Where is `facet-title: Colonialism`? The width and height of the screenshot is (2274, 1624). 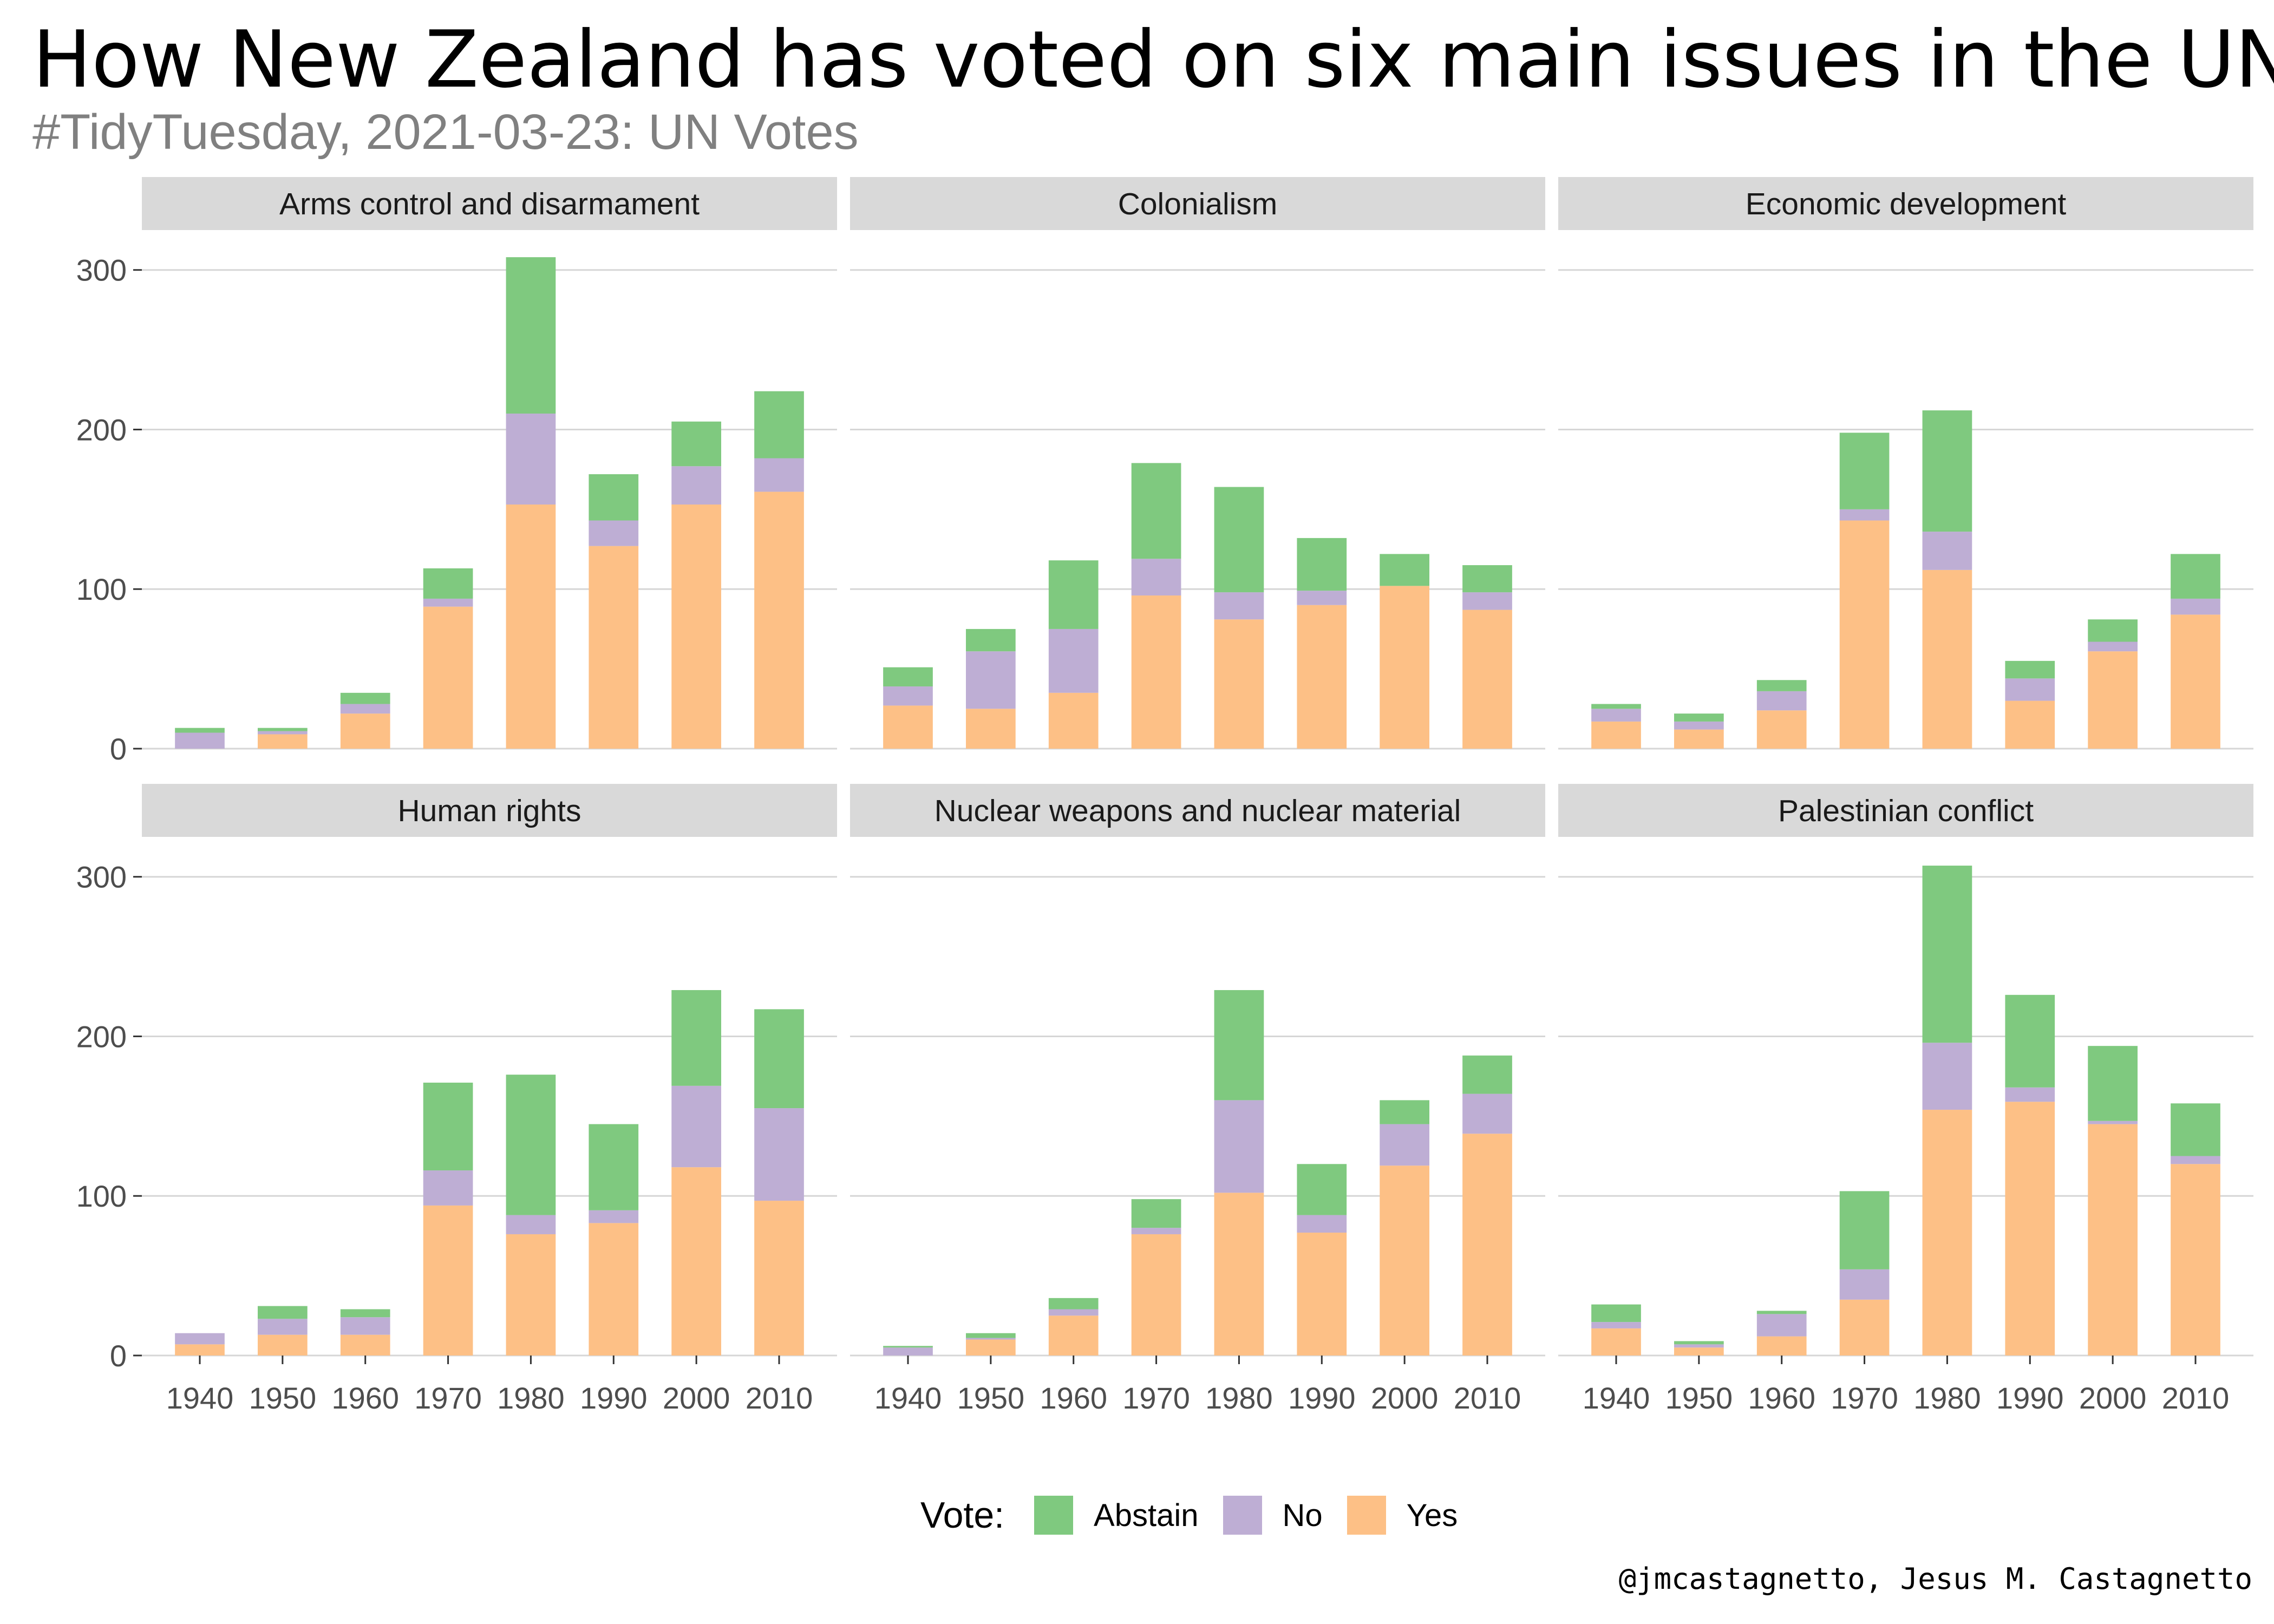 facet-title: Colonialism is located at coordinates (1198, 204).